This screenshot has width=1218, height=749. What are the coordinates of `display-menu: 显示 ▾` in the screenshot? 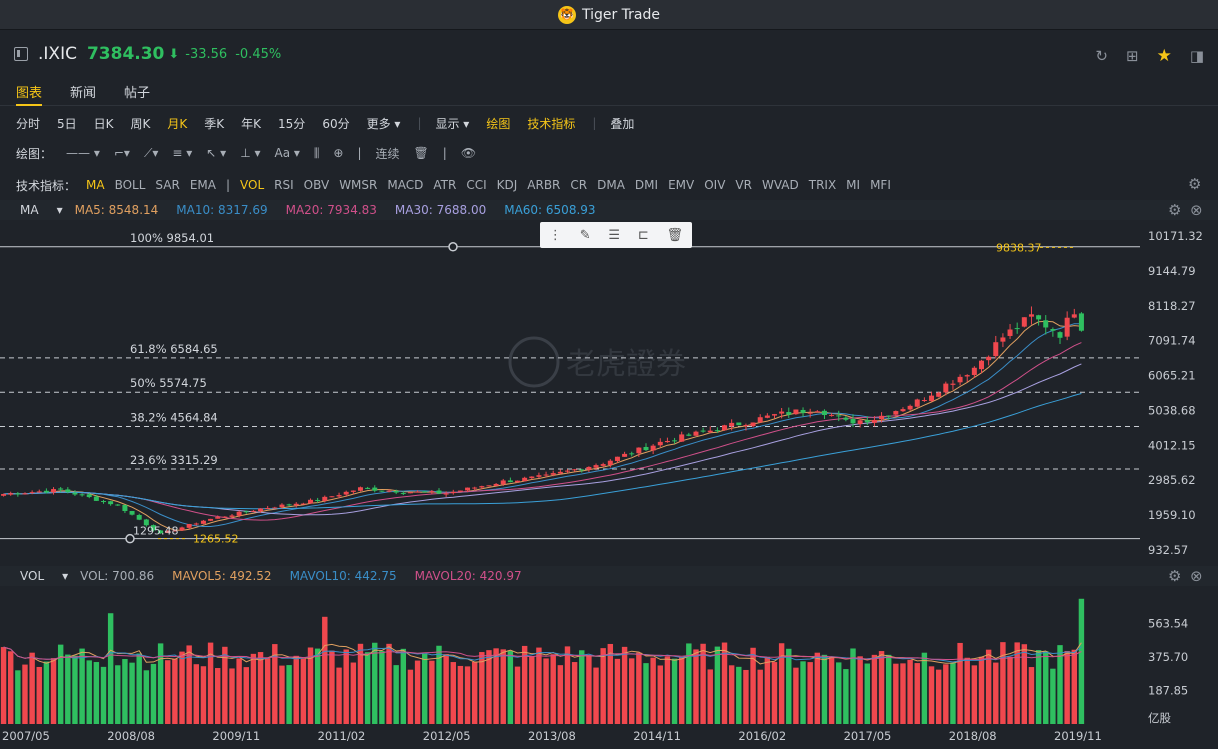 It's located at (452, 123).